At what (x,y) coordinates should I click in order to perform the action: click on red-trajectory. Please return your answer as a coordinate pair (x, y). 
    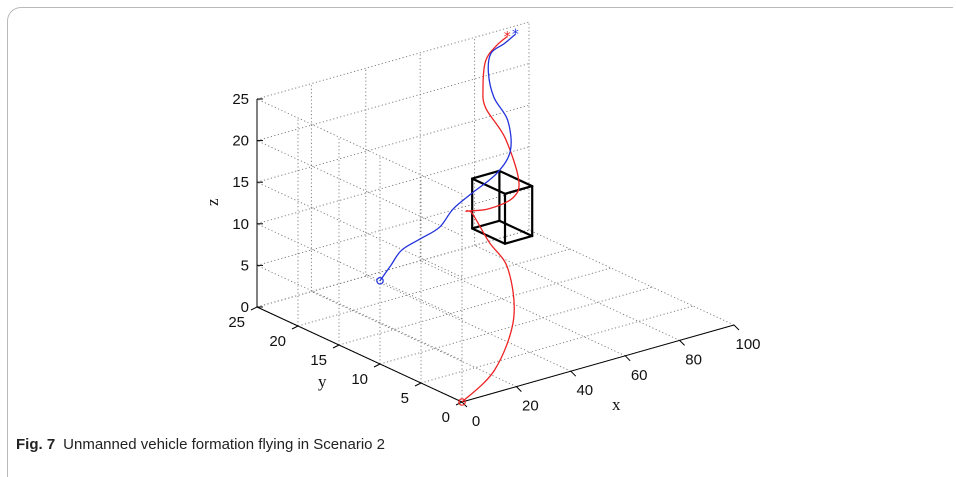
    Looking at the image, I should click on (490, 219).